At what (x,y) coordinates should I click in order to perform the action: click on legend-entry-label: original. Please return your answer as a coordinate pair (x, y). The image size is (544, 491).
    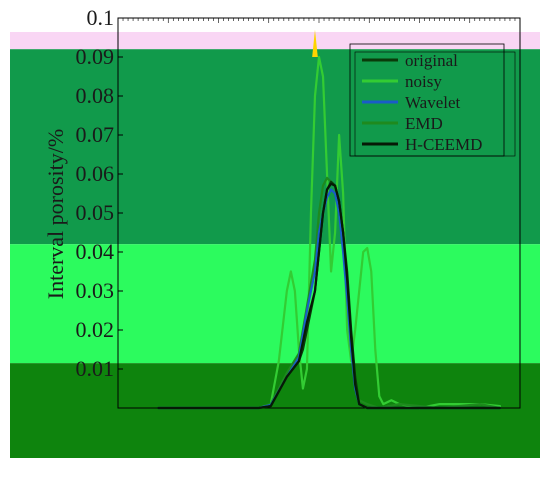
    Looking at the image, I should click on (431, 60).